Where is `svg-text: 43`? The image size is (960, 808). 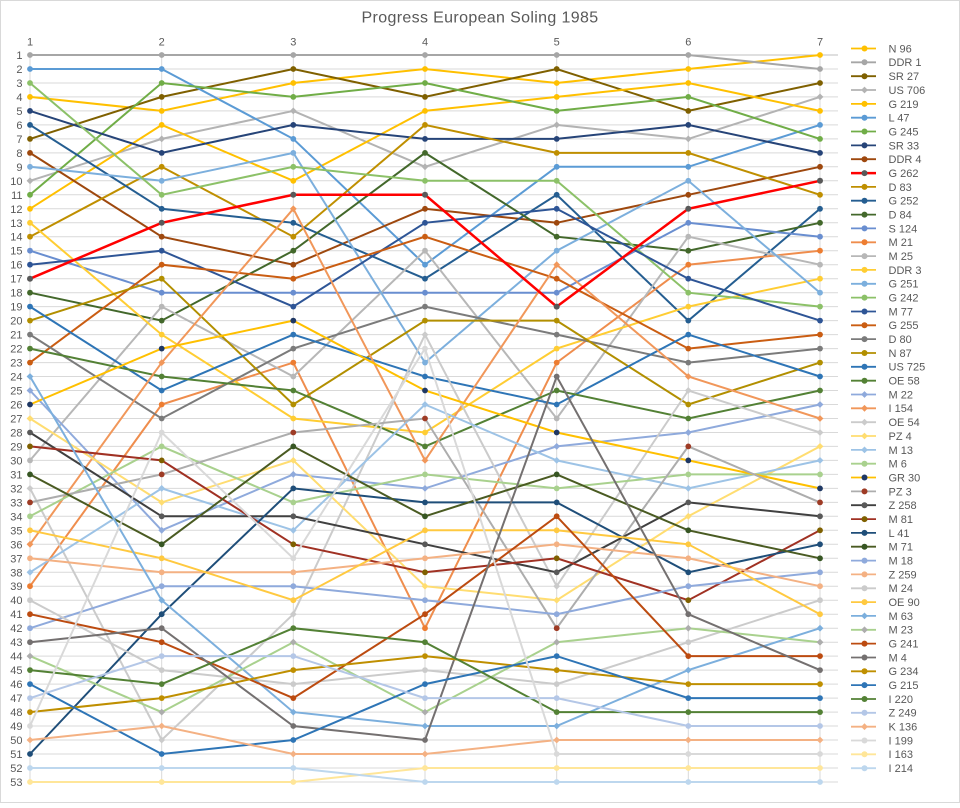
svg-text: 43 is located at coordinates (16, 643).